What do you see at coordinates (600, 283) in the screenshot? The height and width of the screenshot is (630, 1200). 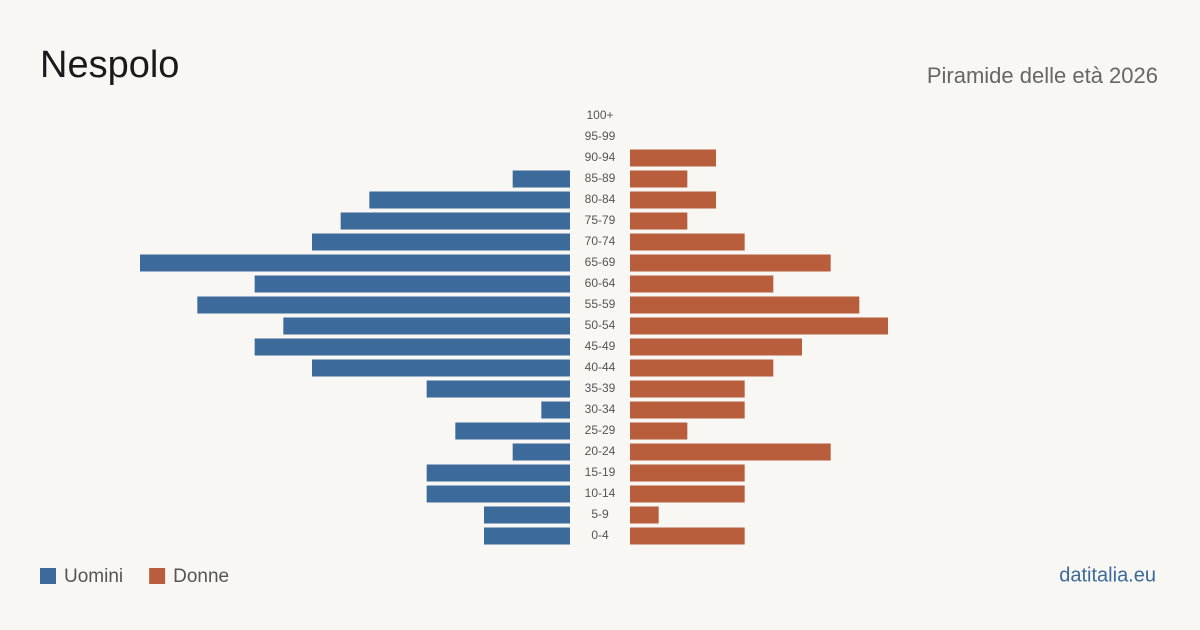 I see `age-label: 60-64` at bounding box center [600, 283].